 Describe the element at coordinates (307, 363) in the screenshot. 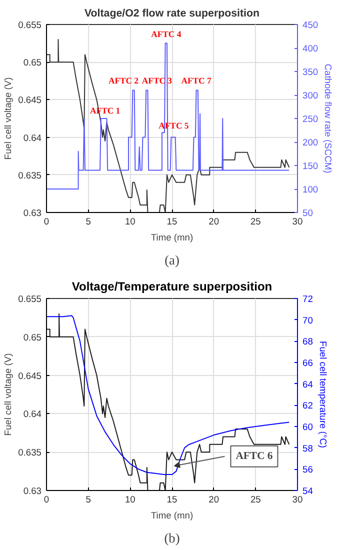

I see `y2-tick-label: 66` at that location.